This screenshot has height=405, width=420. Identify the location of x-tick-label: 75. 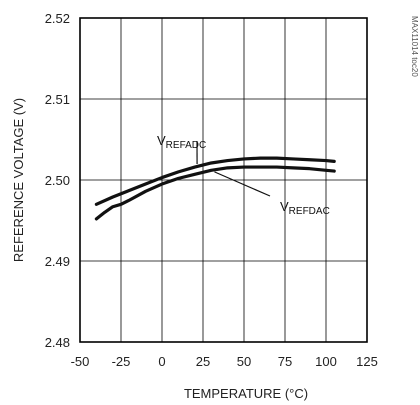
(285, 361).